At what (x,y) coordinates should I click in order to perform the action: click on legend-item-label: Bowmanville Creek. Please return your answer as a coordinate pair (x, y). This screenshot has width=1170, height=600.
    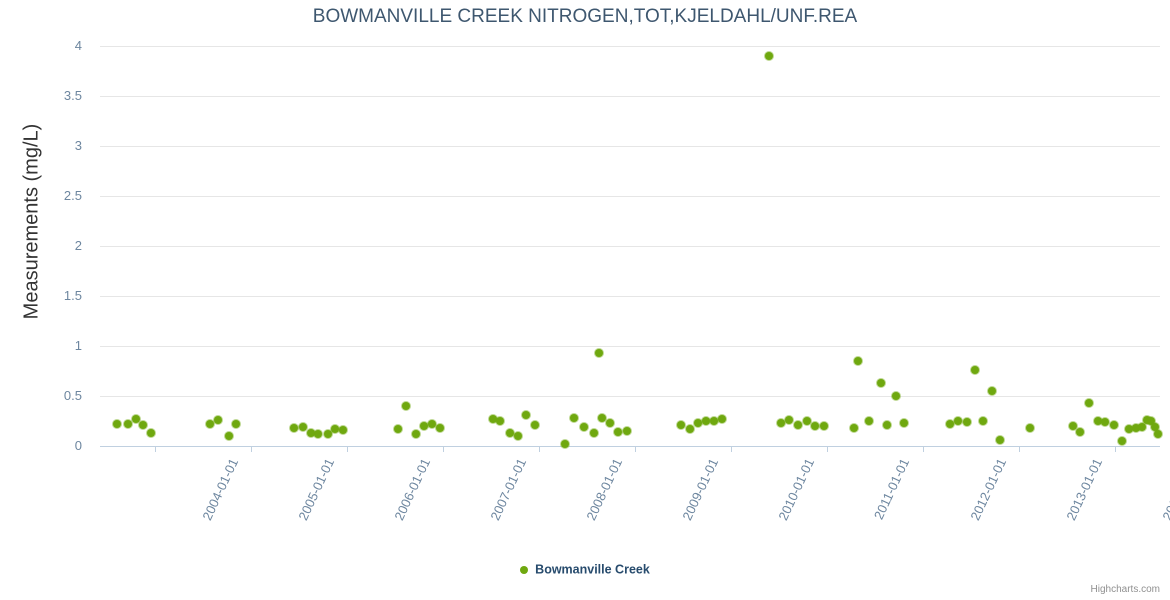
    Looking at the image, I should click on (592, 569).